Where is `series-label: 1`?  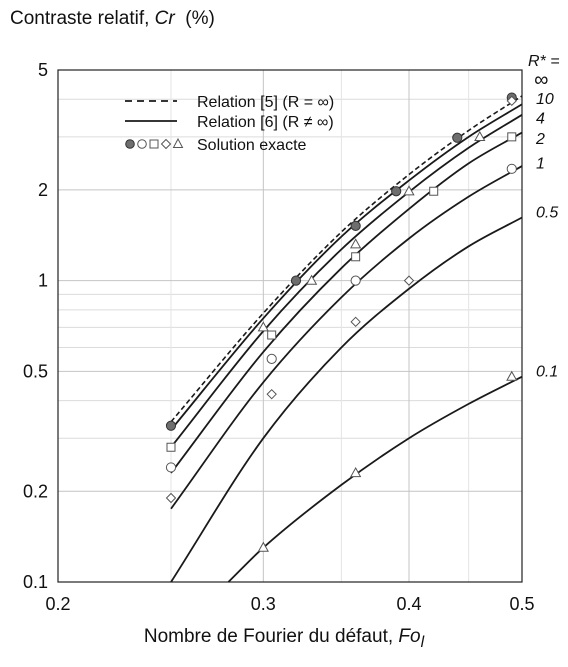 series-label: 1 is located at coordinates (540, 163).